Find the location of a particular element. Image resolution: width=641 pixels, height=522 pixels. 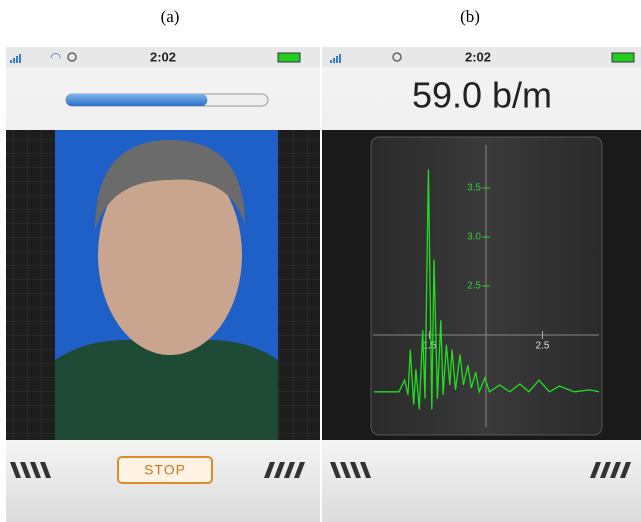

toolbar is located at coordinates (481, 481).